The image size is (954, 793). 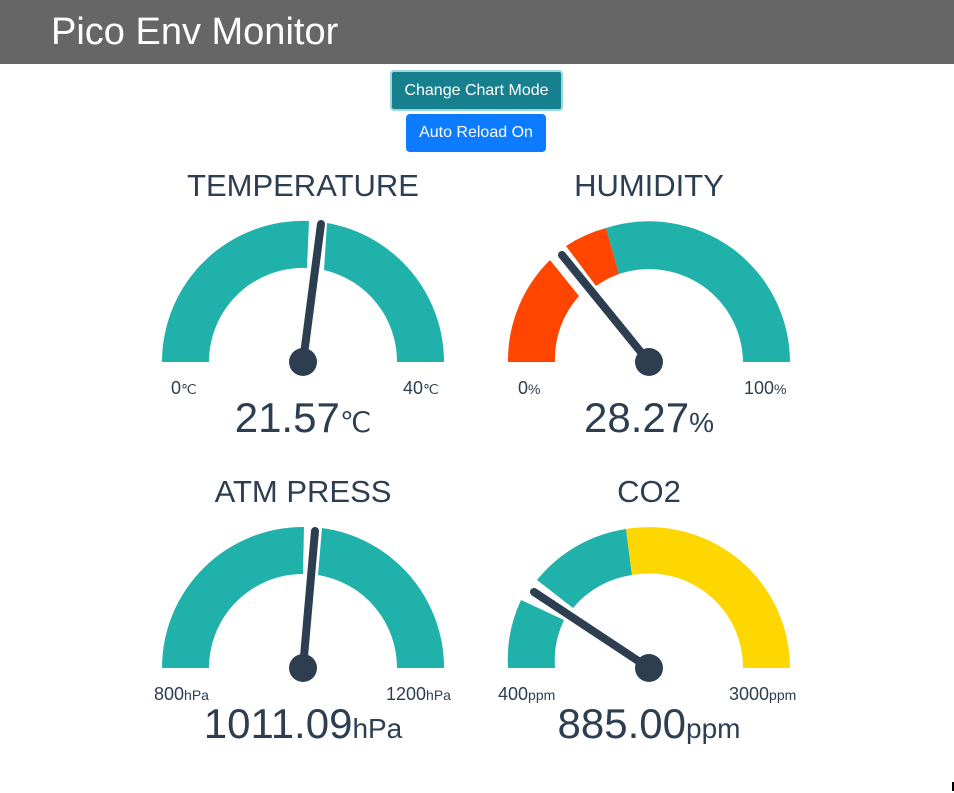 I want to click on temperature-max-unit: ℃, so click(x=431, y=389).